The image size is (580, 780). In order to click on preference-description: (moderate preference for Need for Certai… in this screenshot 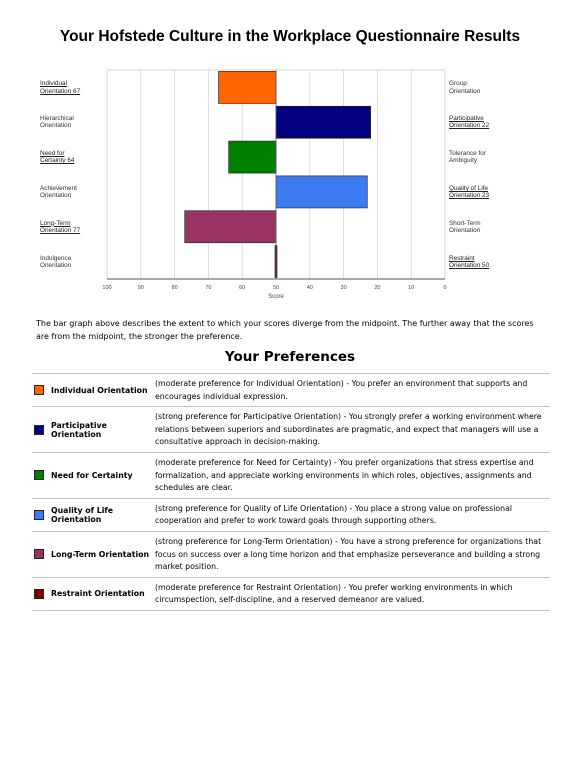, I will do `click(344, 475)`.